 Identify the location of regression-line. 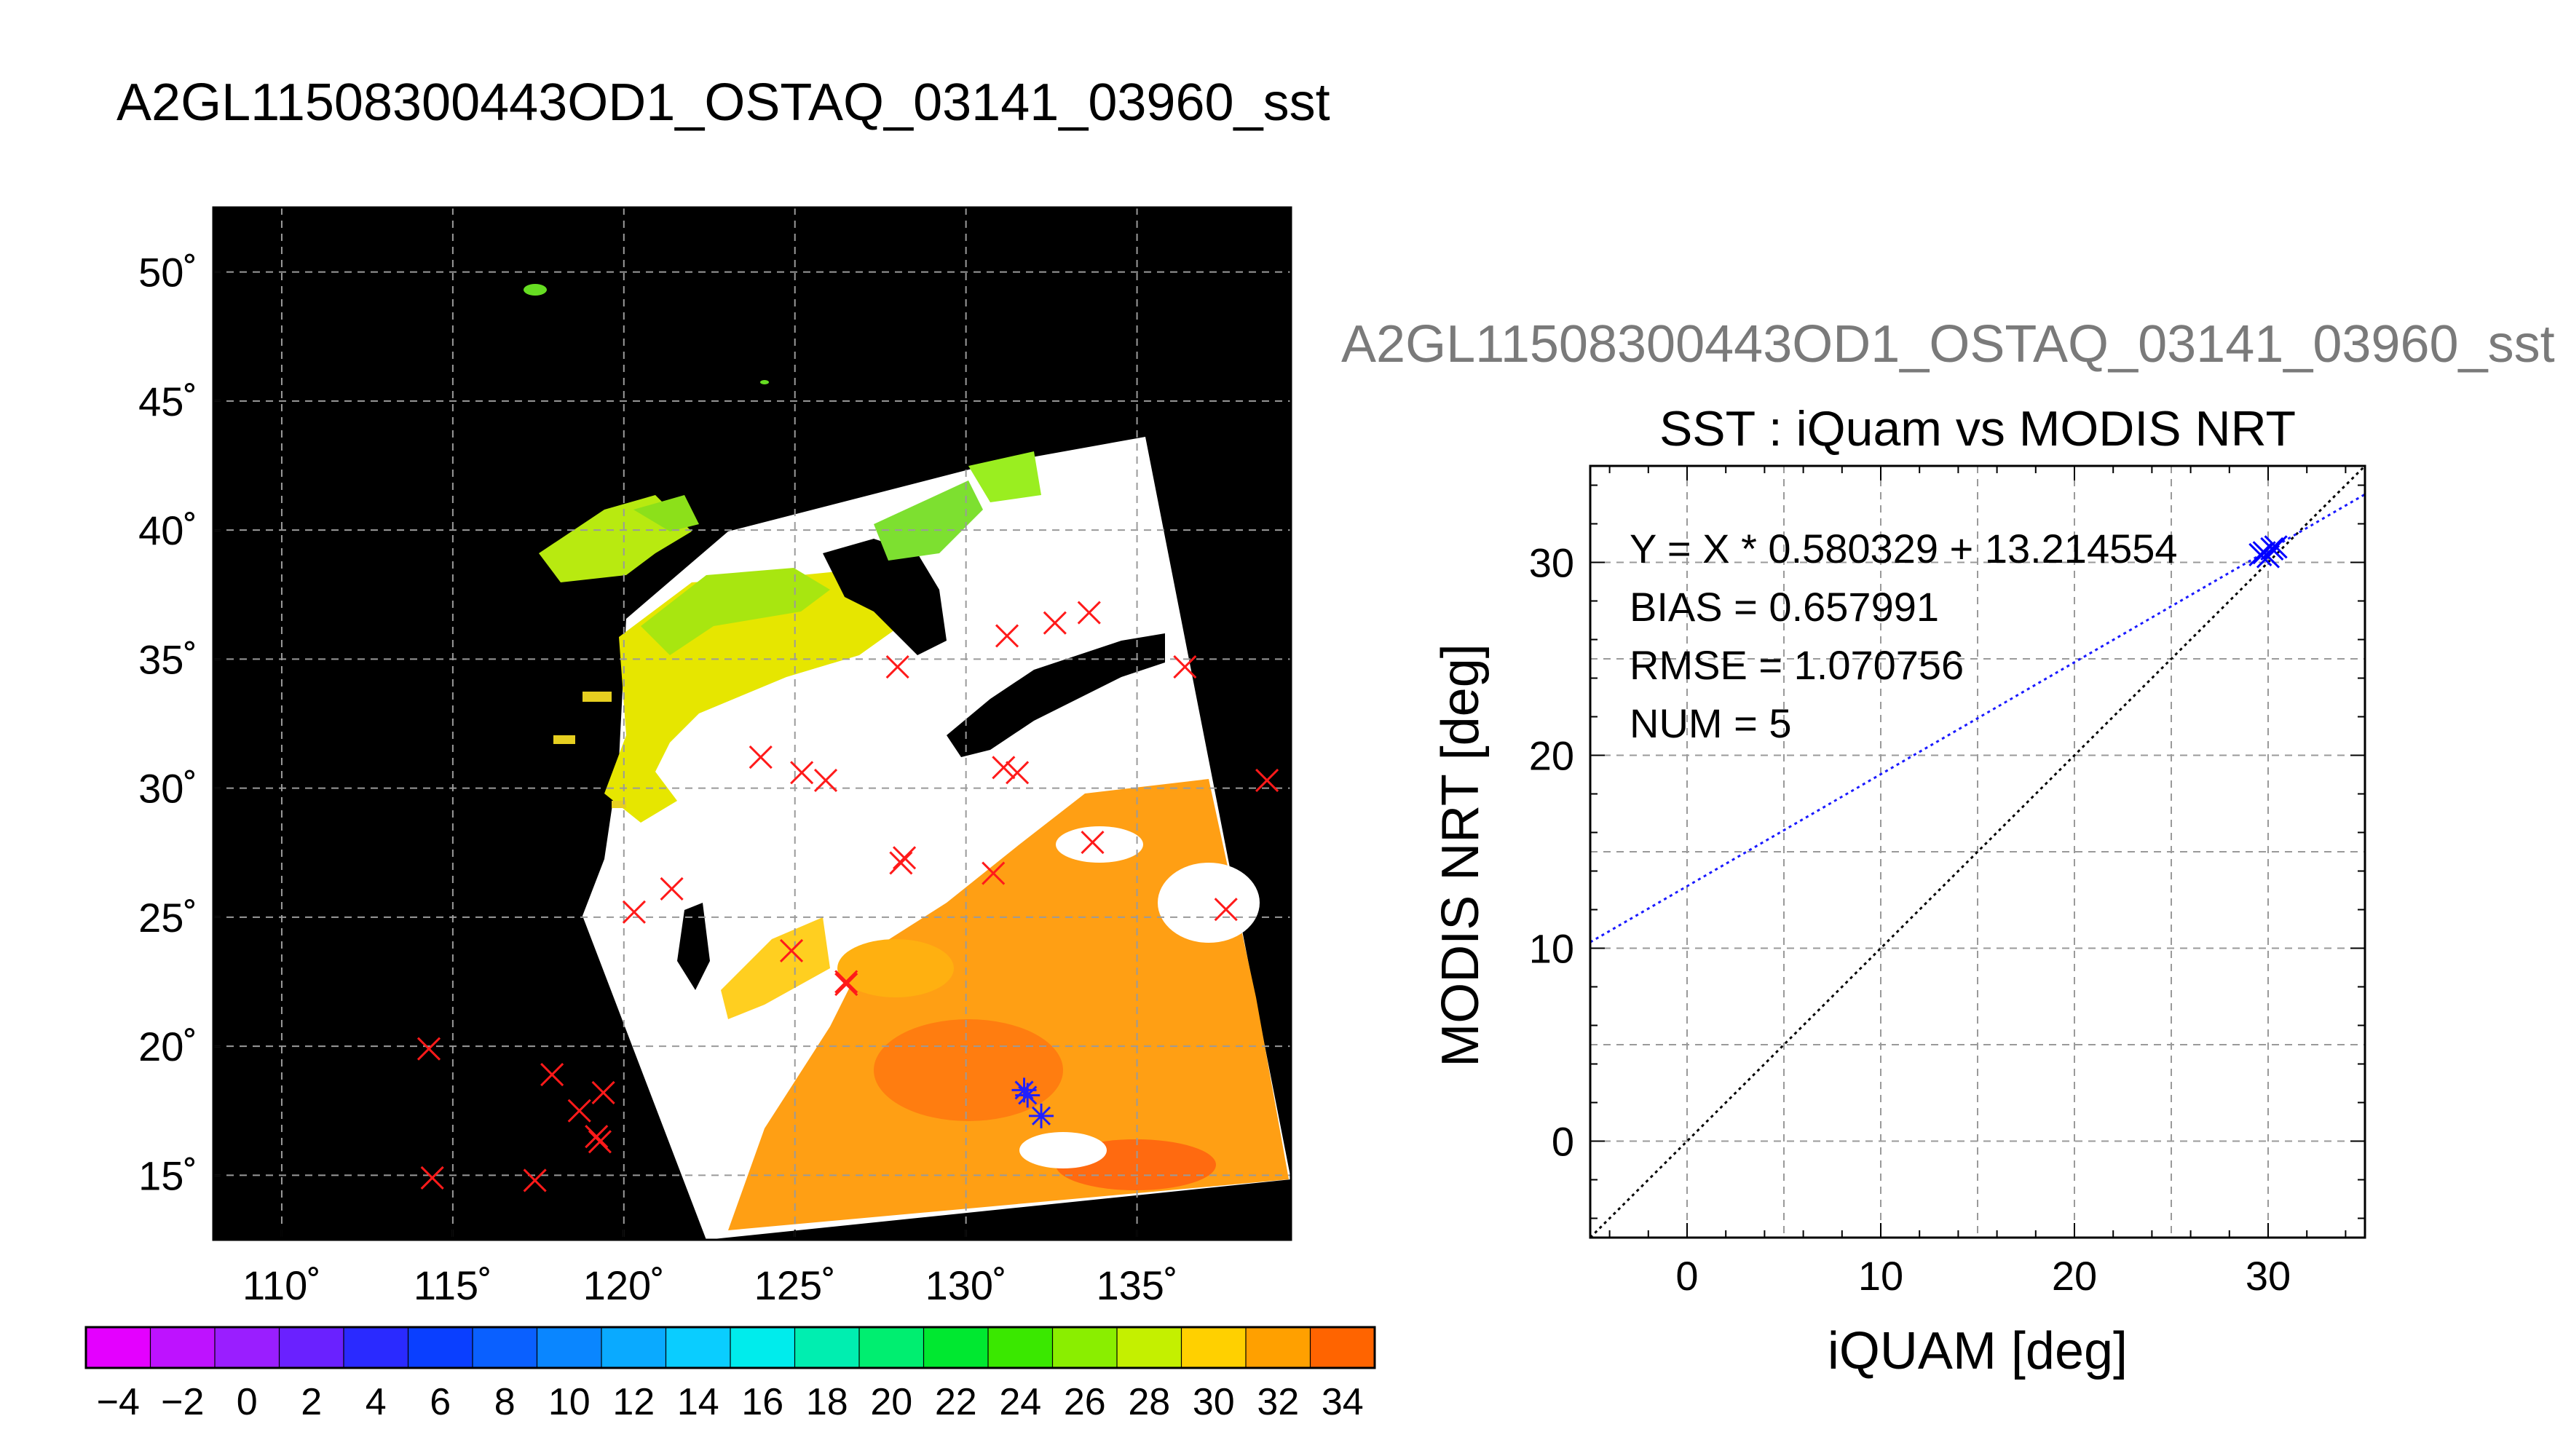
(1977, 718).